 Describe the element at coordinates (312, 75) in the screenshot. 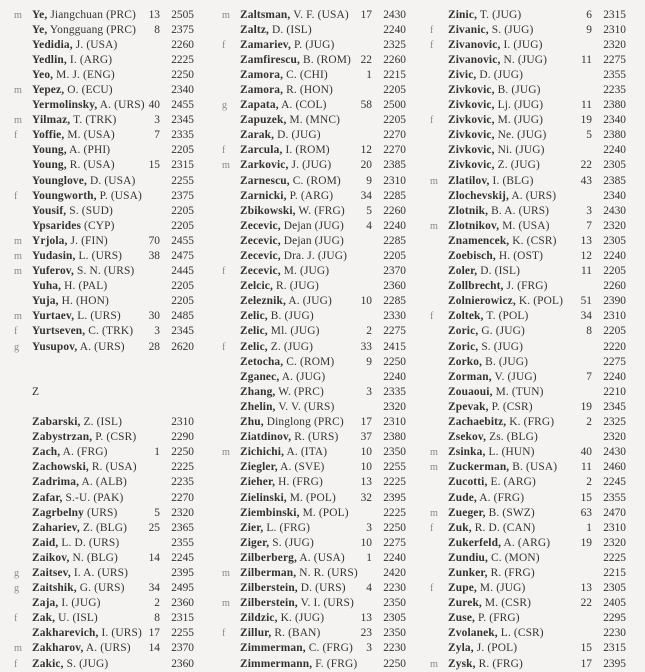

I see `player-entry: Zamora, C. (CHI) 1 2215` at that location.